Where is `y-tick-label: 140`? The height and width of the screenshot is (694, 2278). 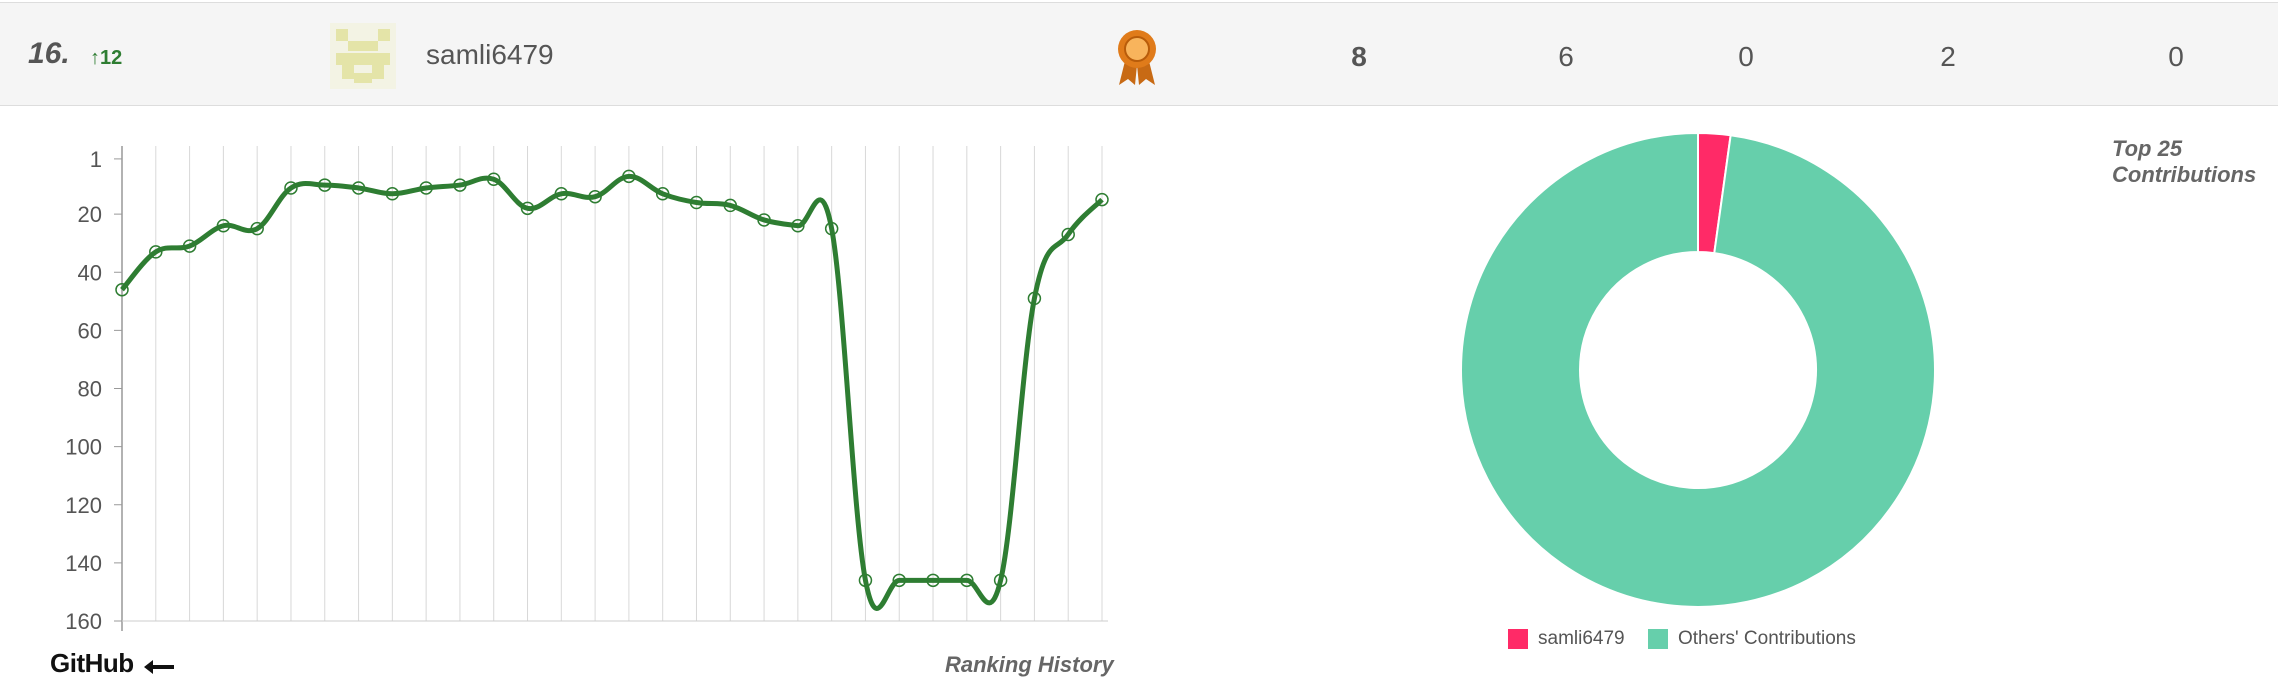 y-tick-label: 140 is located at coordinates (83, 563).